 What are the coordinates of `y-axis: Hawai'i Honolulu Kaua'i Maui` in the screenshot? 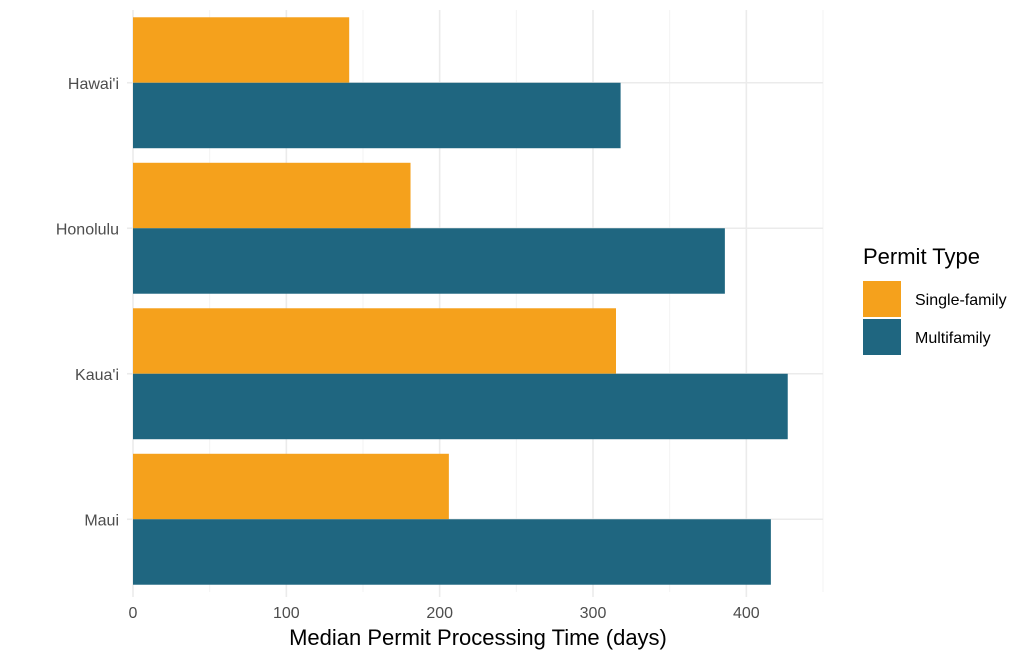 It's located at (94, 302).